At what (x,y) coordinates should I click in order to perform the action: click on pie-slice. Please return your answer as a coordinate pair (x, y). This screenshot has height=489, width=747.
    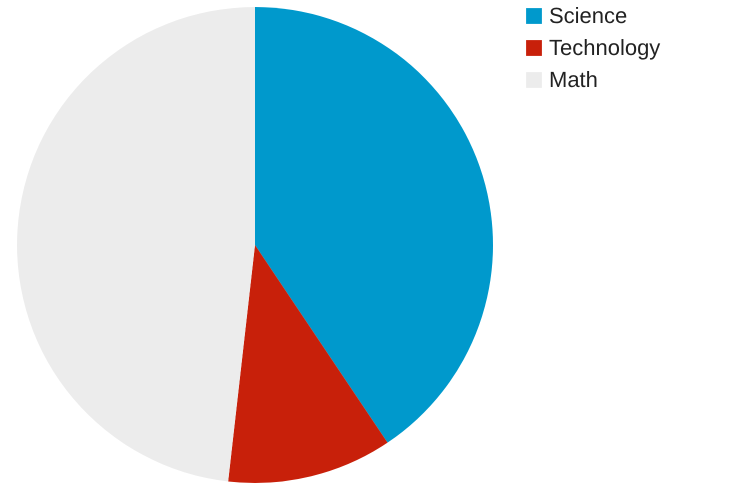
    Looking at the image, I should click on (308, 364).